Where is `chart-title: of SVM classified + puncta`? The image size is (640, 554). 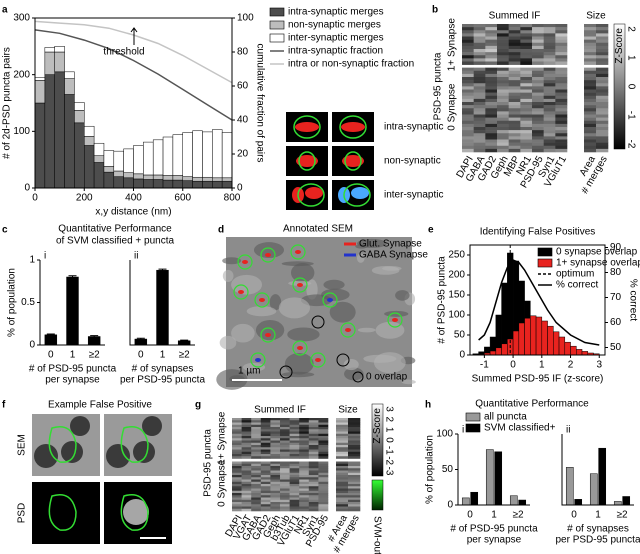
chart-title: of SVM classified + puncta is located at coordinates (115, 241).